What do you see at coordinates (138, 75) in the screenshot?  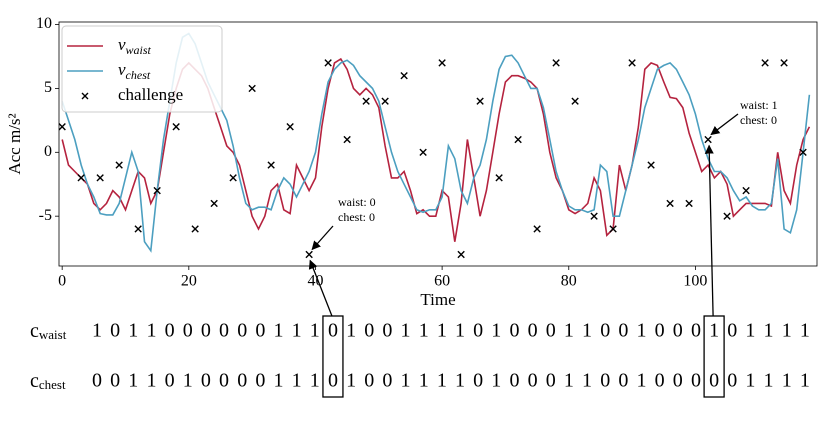 I see `legend-subscript: chest` at bounding box center [138, 75].